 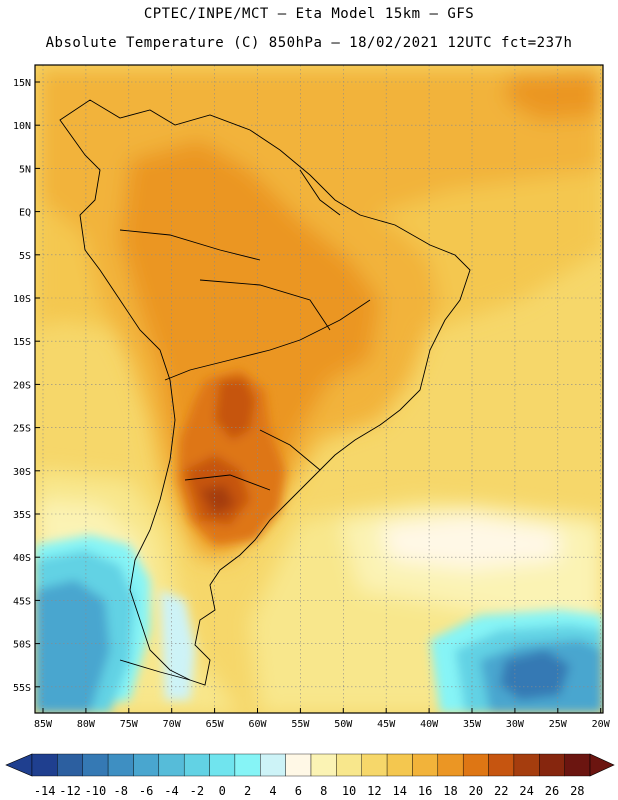 I want to click on lat-label: 25S, so click(x=22, y=429).